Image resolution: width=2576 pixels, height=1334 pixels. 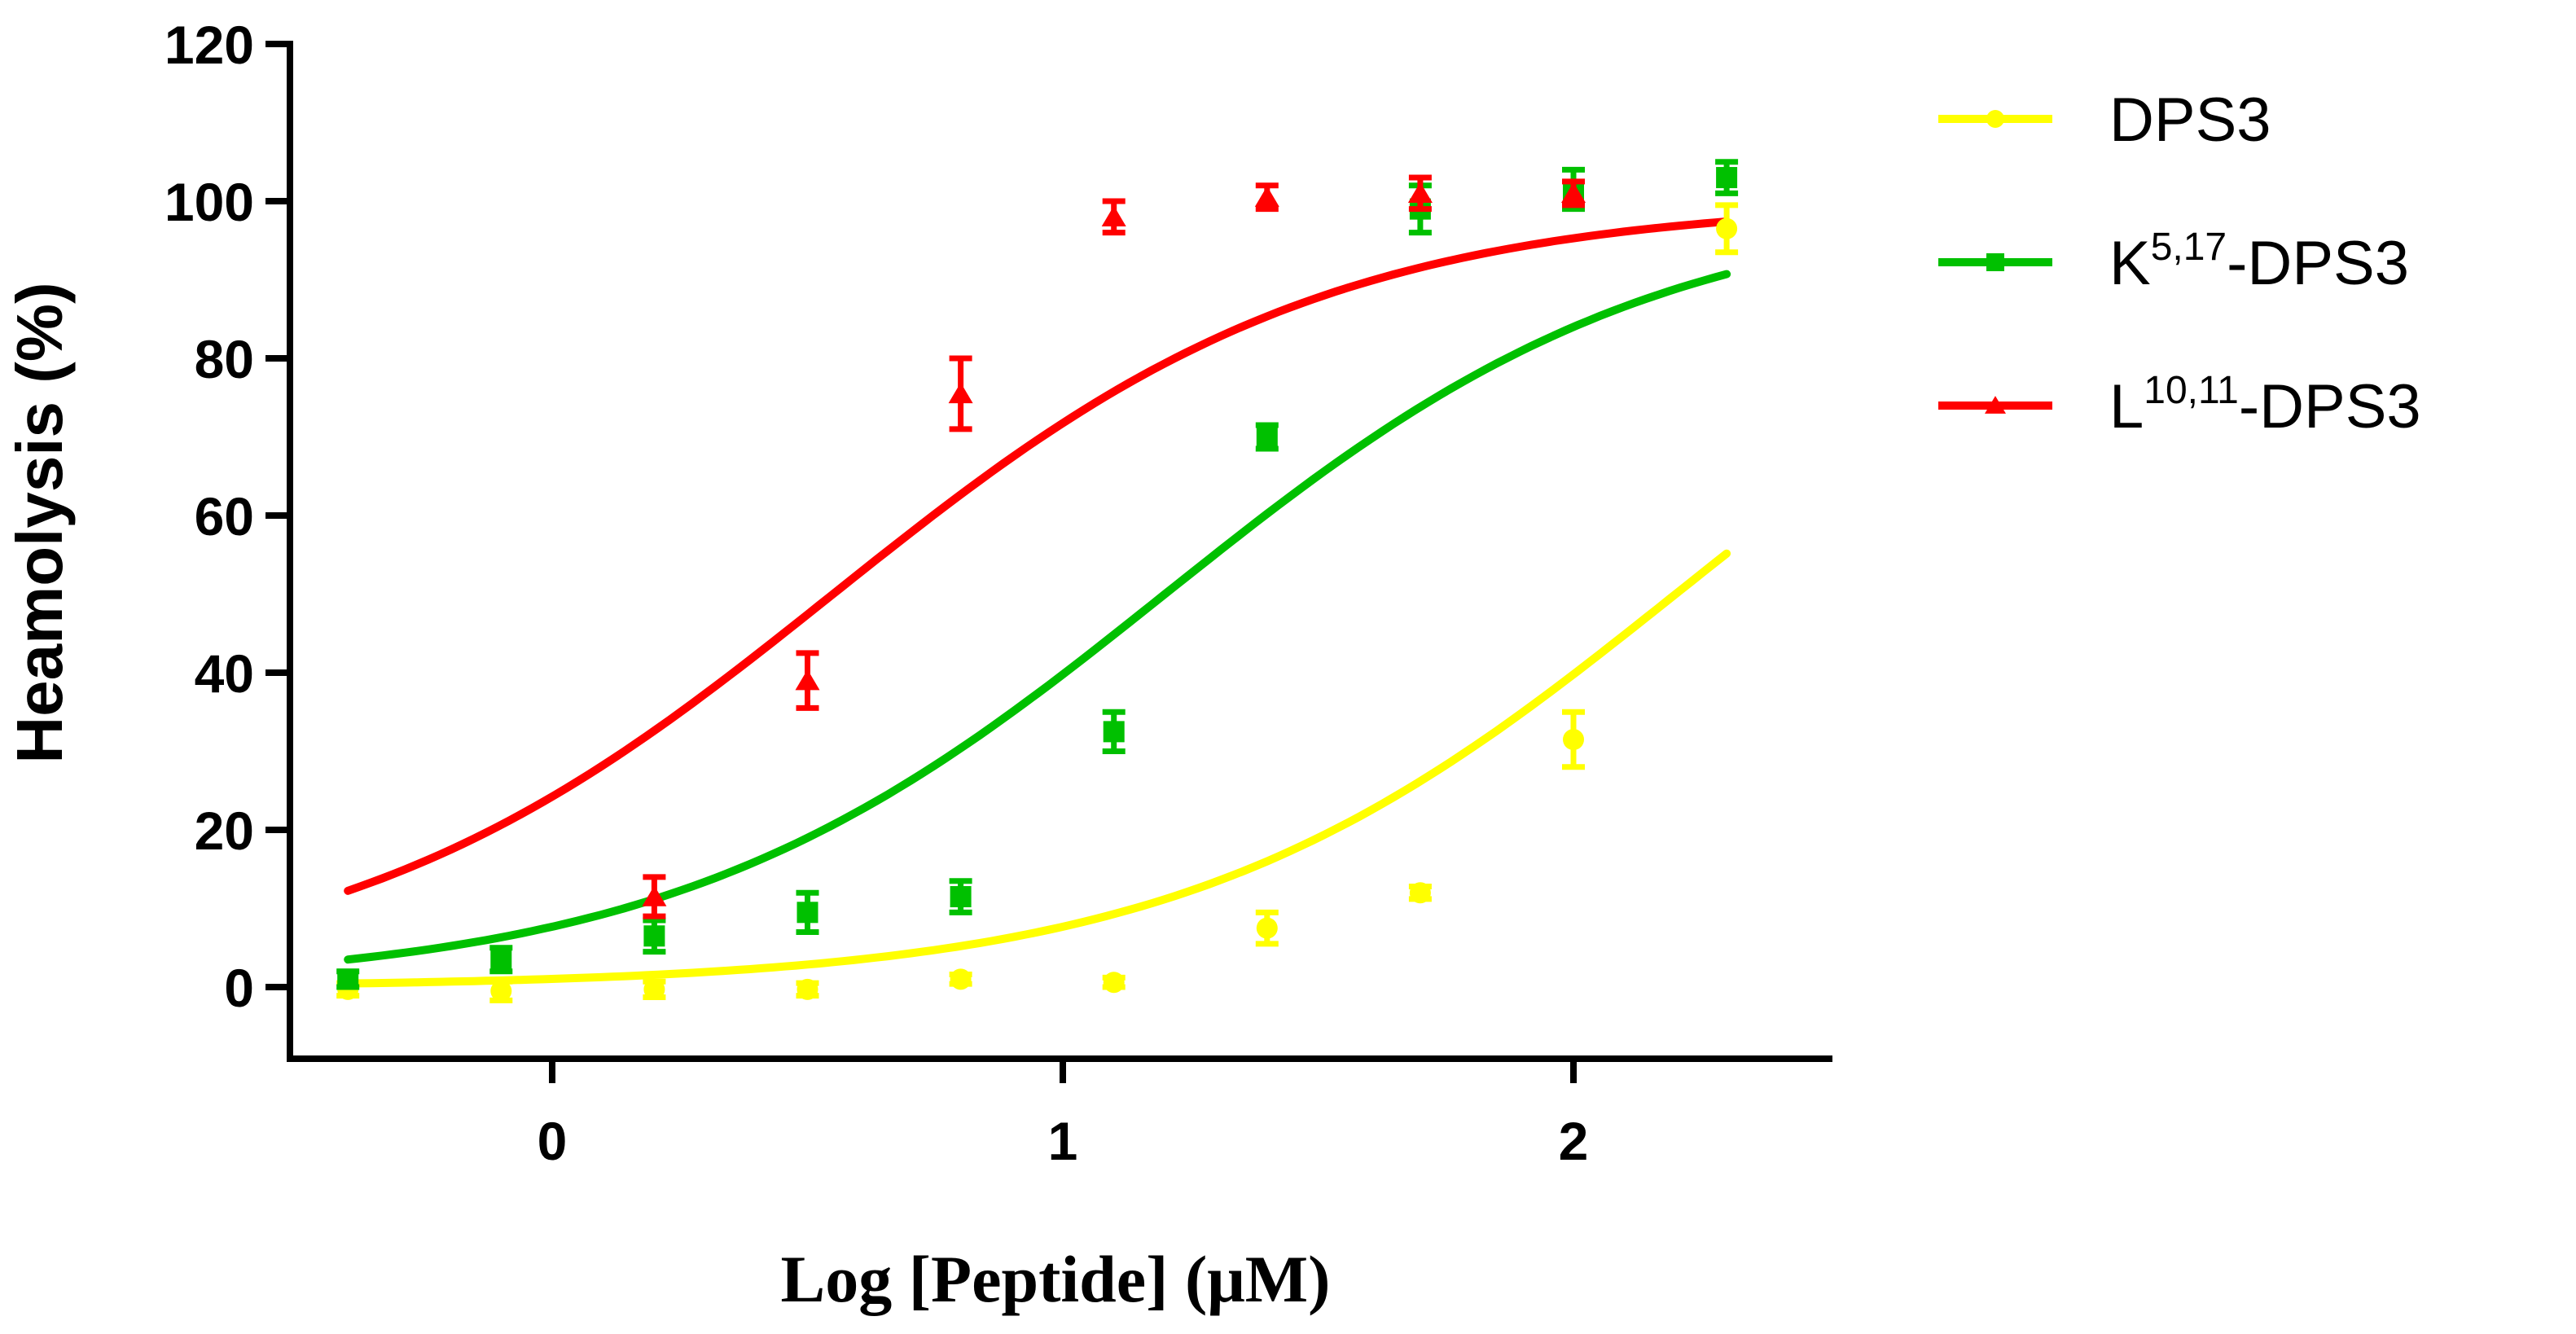 What do you see at coordinates (553, 1141) in the screenshot?
I see `x-tick-label: 0` at bounding box center [553, 1141].